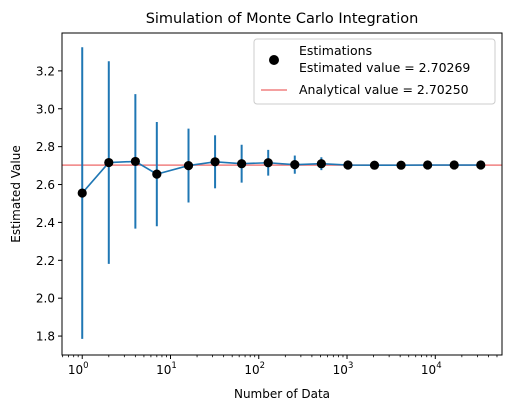 The height and width of the screenshot is (411, 511). I want to click on legend-analytical-label: Analytical value = 2.70250, so click(384, 89).